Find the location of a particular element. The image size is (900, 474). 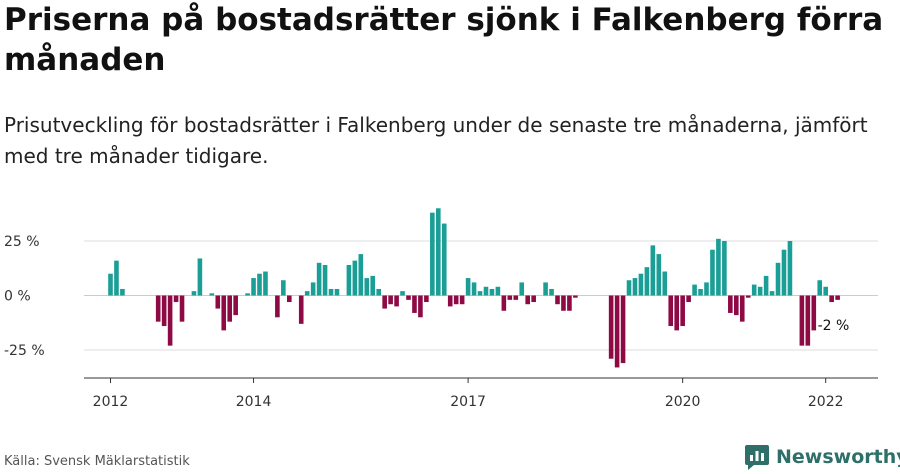

x-tick-label: 2017 is located at coordinates (468, 402).